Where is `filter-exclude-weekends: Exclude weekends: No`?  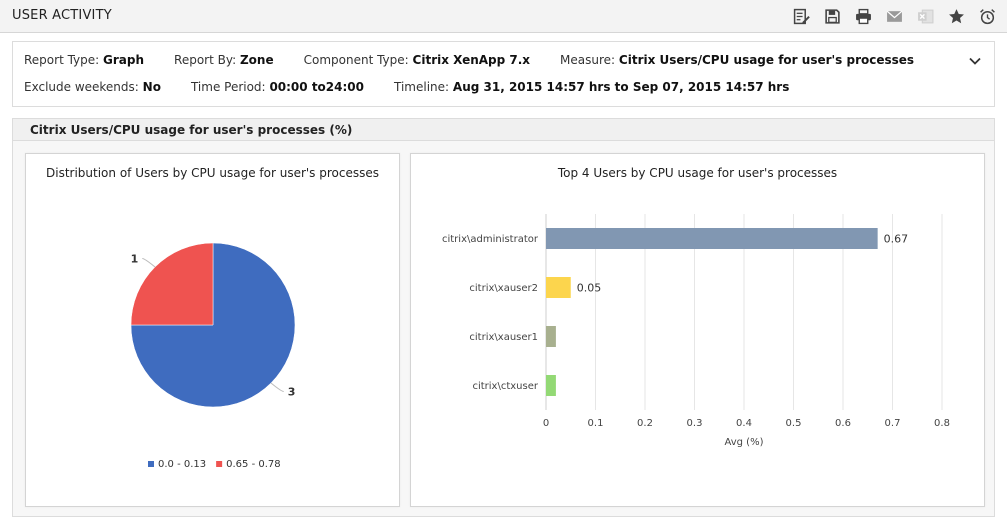 filter-exclude-weekends: Exclude weekends: No is located at coordinates (92, 87).